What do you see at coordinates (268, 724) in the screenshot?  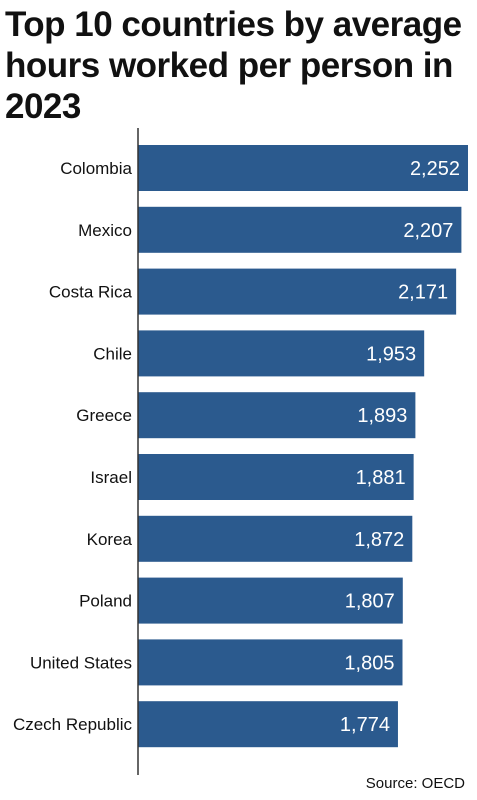 I see `bar-czech-republic` at bounding box center [268, 724].